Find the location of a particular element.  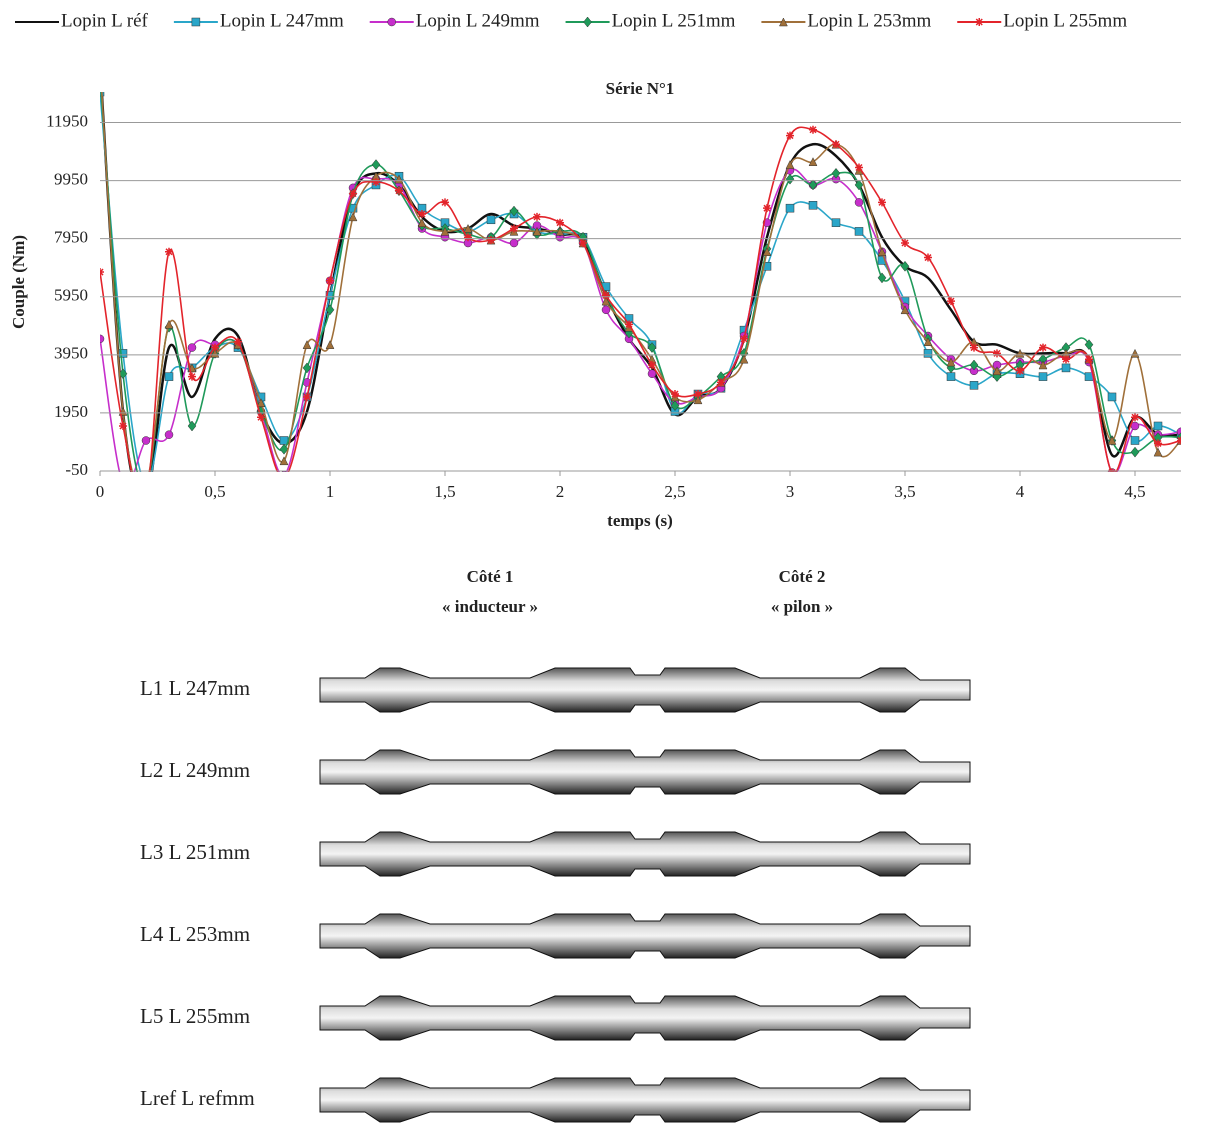

legend-label: Lopin L 249mm is located at coordinates (478, 20).